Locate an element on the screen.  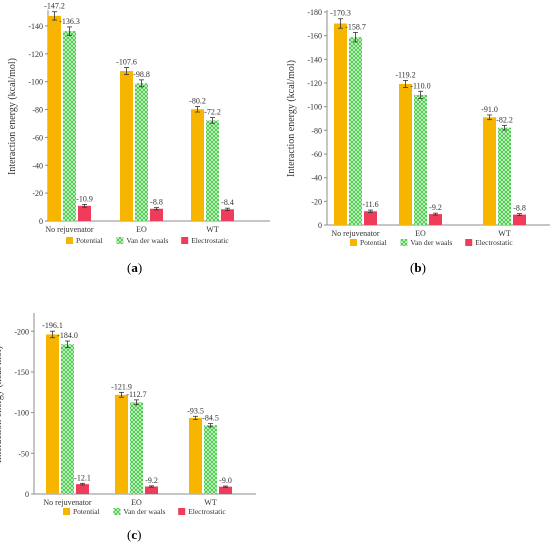
data-label: -158.7 is located at coordinates (355, 26).